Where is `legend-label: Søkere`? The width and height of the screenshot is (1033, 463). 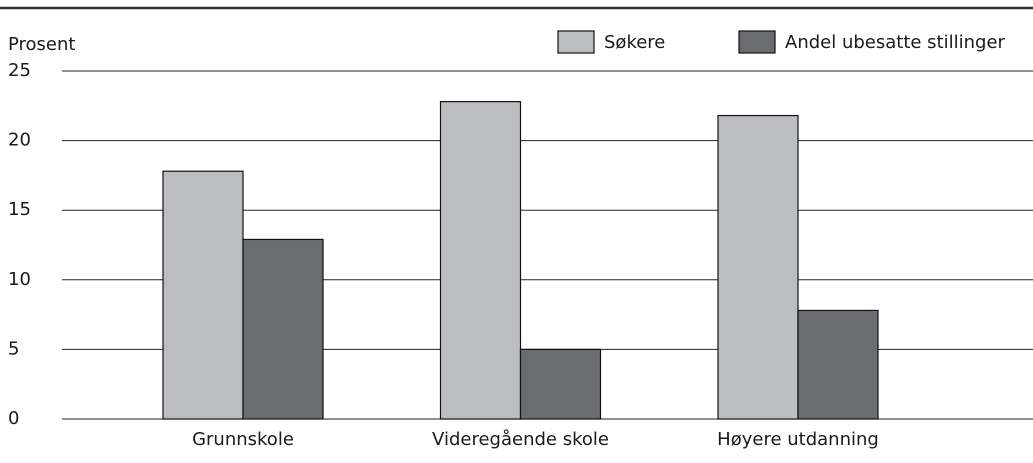
legend-label: Søkere is located at coordinates (634, 42).